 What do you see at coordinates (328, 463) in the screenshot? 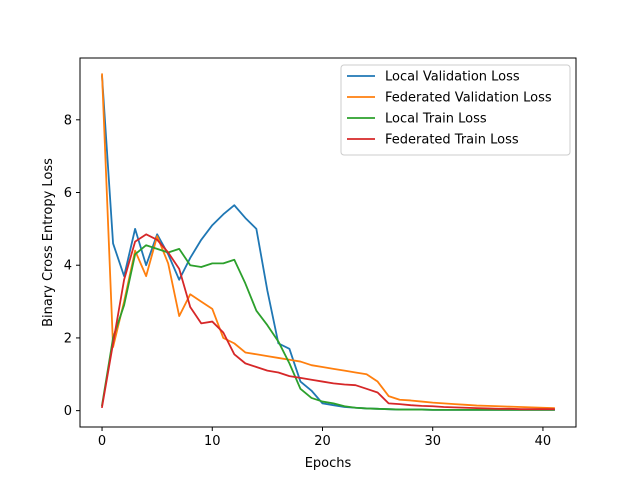
I see `x-axis-label: Epochs` at bounding box center [328, 463].